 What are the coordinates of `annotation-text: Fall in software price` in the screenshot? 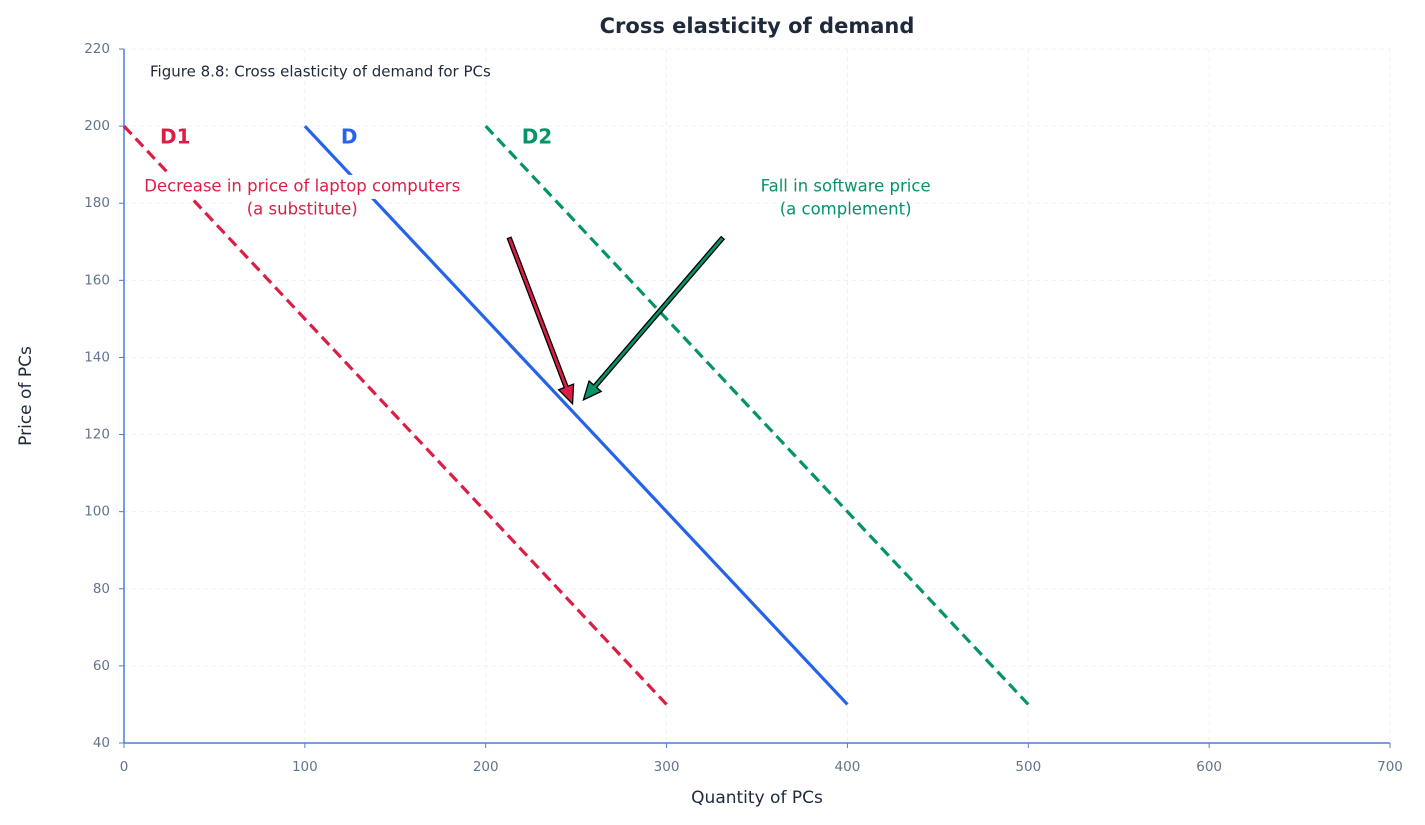 It's located at (846, 185).